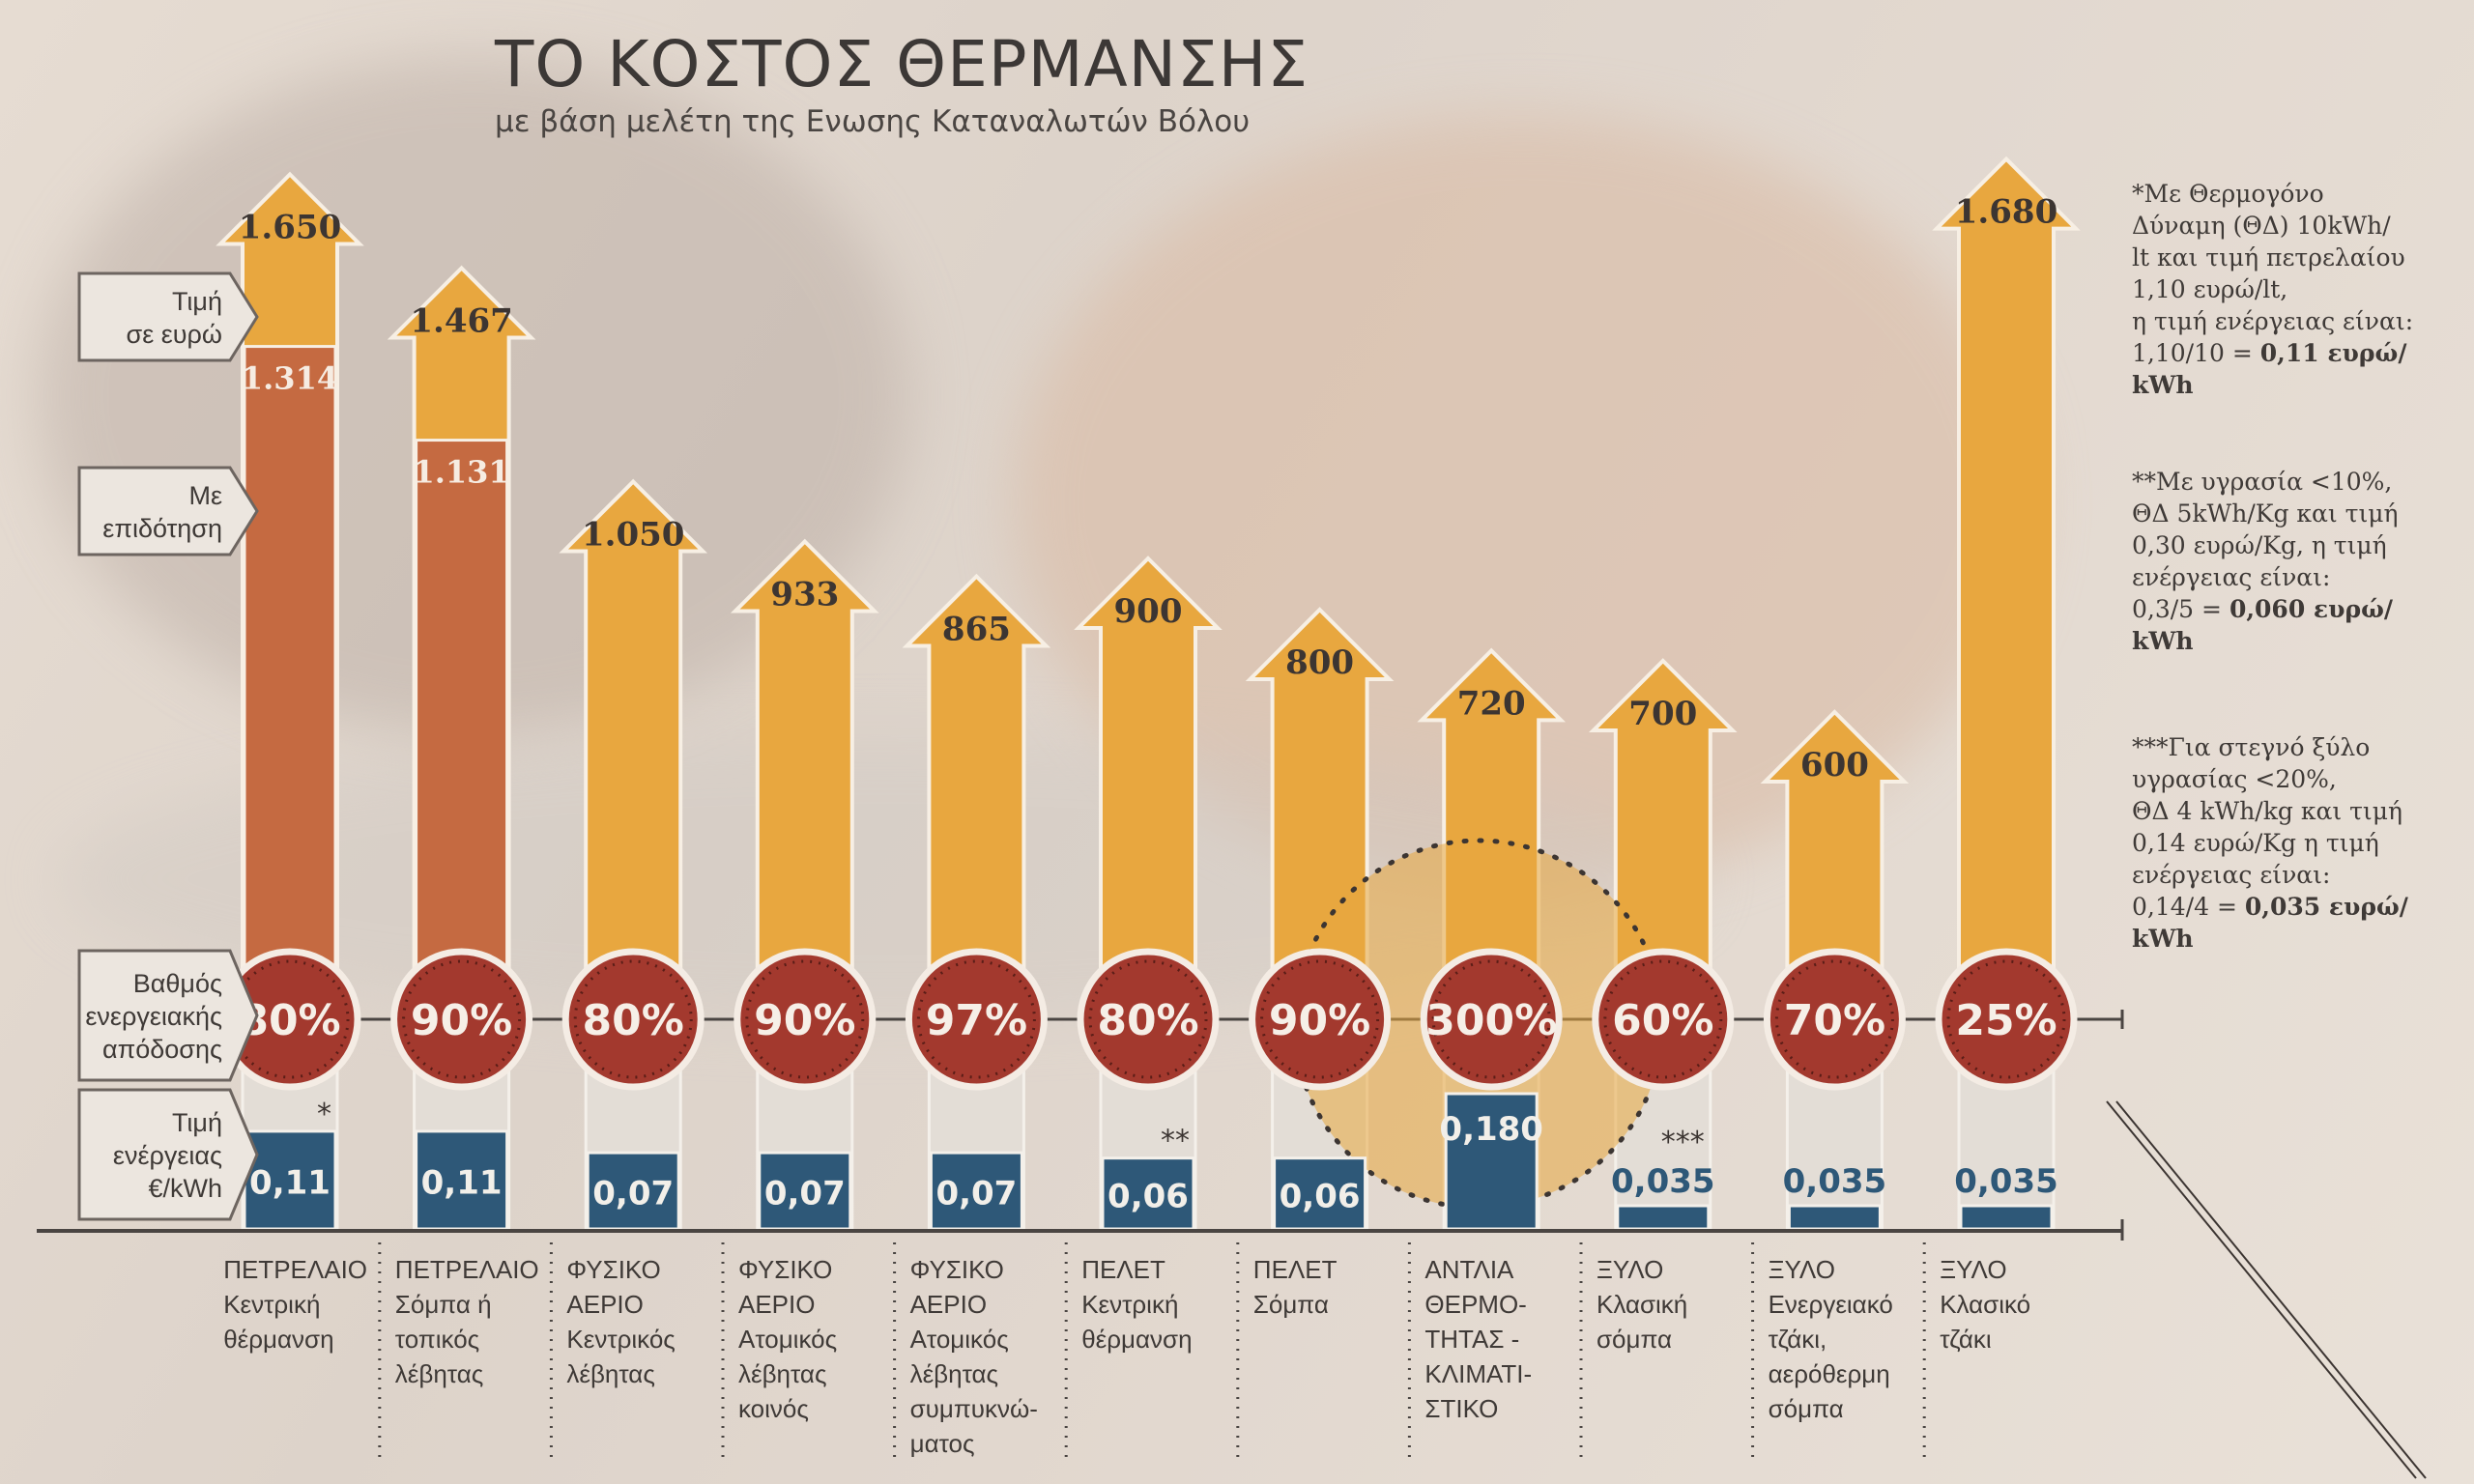 This screenshot has width=2474, height=1484. What do you see at coordinates (2256, 843) in the screenshot?
I see `note-line: 0,14 ευρώ/Kg η τιμή` at bounding box center [2256, 843].